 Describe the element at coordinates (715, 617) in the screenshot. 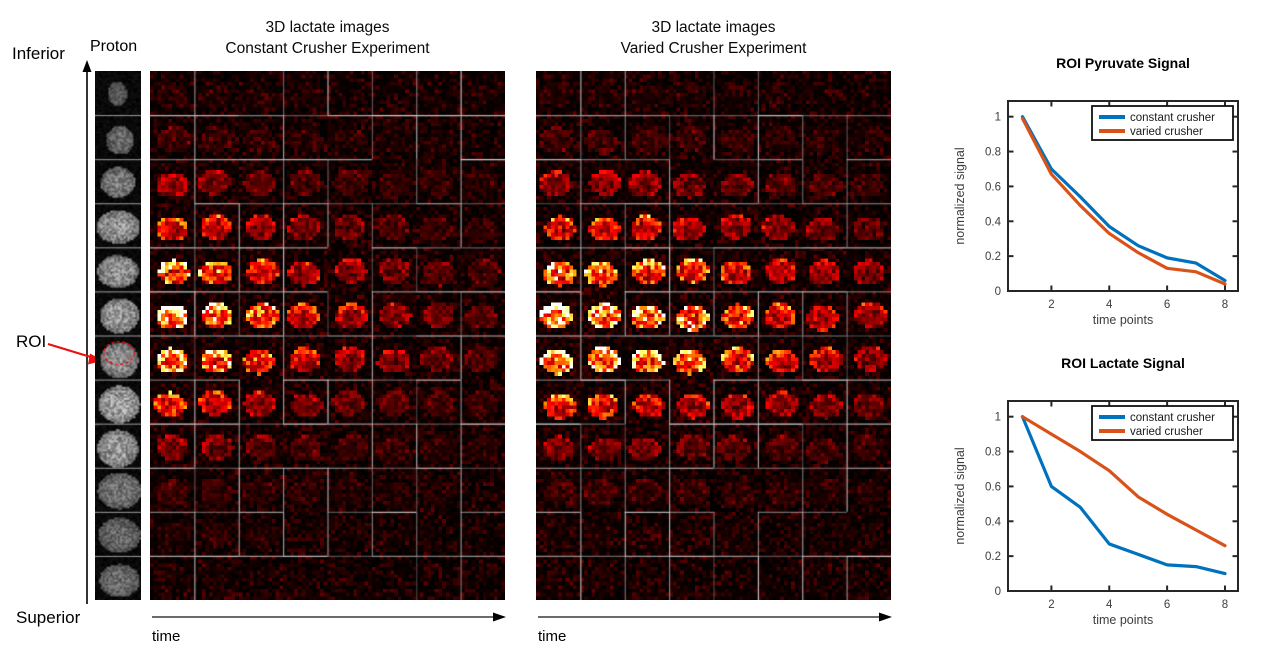

I see `time-arrow-varied` at that location.